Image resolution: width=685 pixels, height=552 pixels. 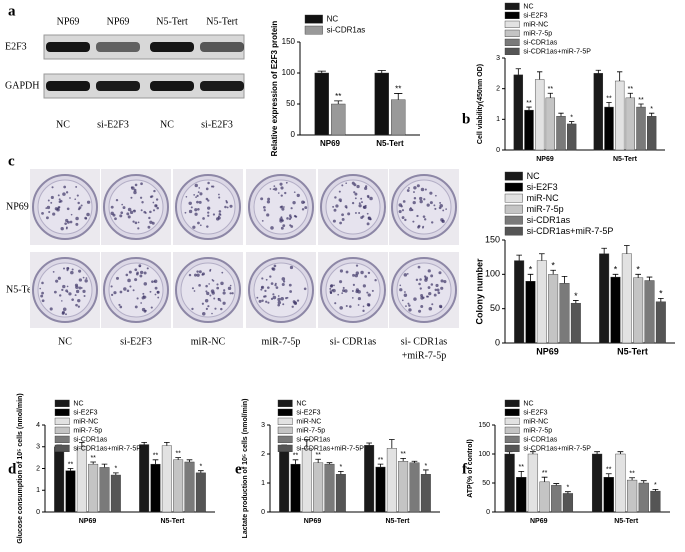 What do you see at coordinates (390, 143) in the screenshot?
I see `x-tick-label: N5-Tert` at bounding box center [390, 143].